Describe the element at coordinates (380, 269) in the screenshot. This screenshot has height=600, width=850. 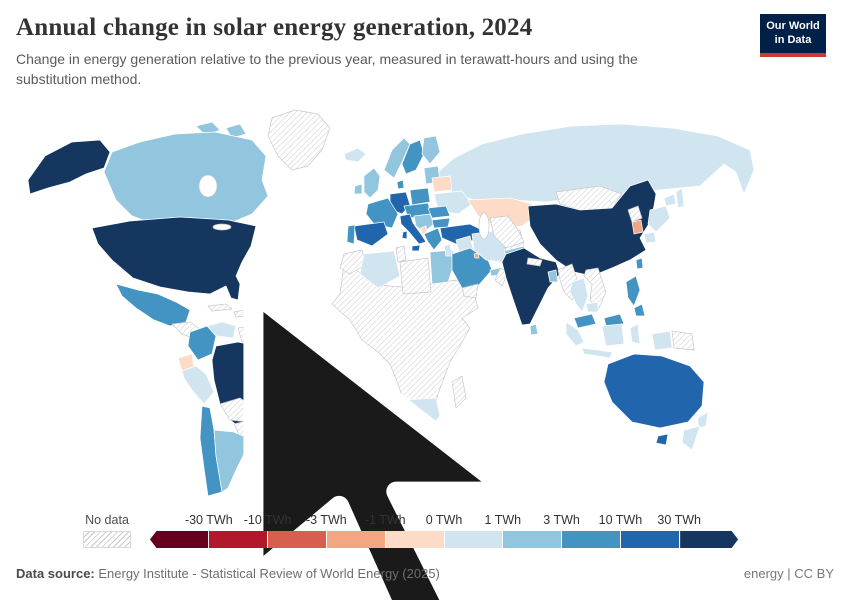
I see `country-algeria` at that location.